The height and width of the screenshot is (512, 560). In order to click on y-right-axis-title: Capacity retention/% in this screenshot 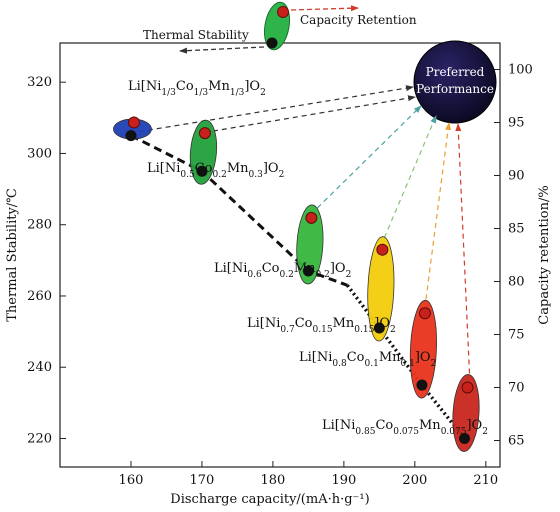, I will do `click(544, 254)`.